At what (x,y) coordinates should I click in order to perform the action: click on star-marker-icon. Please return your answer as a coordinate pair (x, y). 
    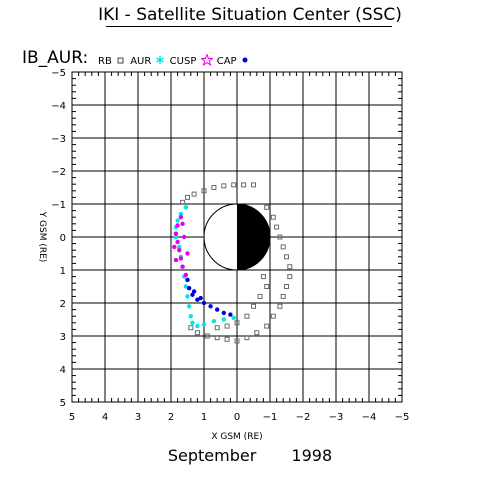
    Looking at the image, I should click on (206, 60).